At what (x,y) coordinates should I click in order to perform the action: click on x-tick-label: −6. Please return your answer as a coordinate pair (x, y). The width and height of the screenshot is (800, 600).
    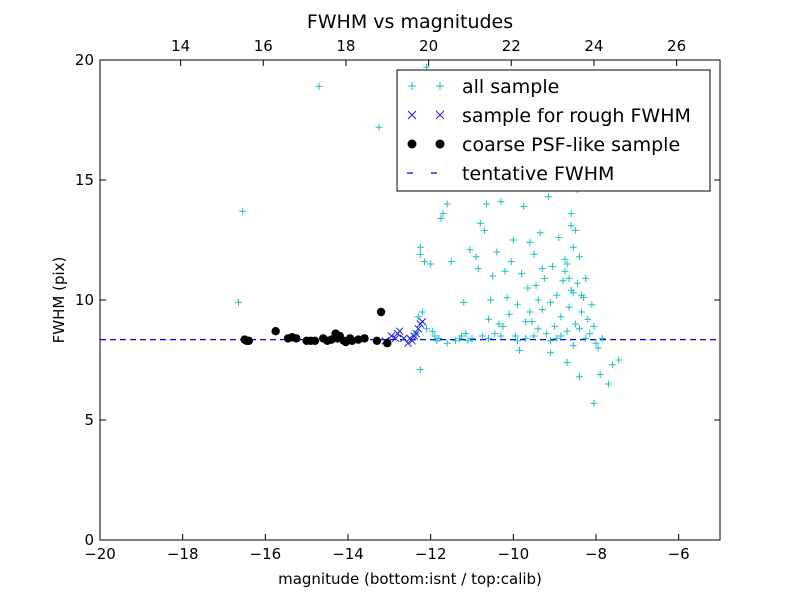
    Looking at the image, I should click on (679, 554).